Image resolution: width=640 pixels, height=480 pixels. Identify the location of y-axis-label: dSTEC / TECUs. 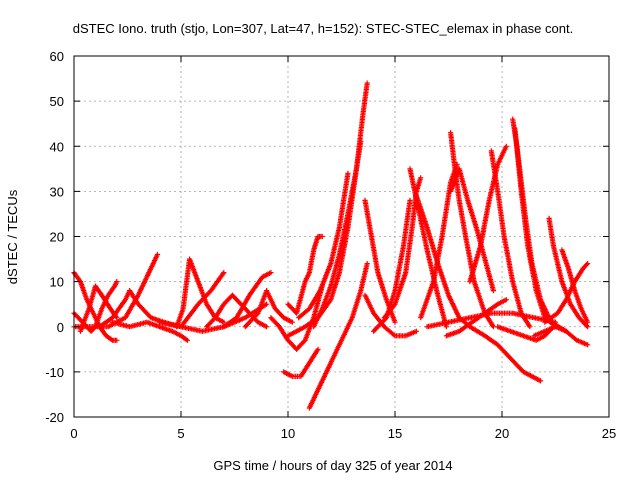
(12, 236).